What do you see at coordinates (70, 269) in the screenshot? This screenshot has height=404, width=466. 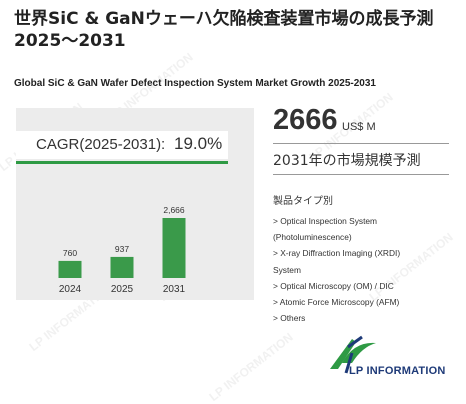 I see `bar-2024` at bounding box center [70, 269].